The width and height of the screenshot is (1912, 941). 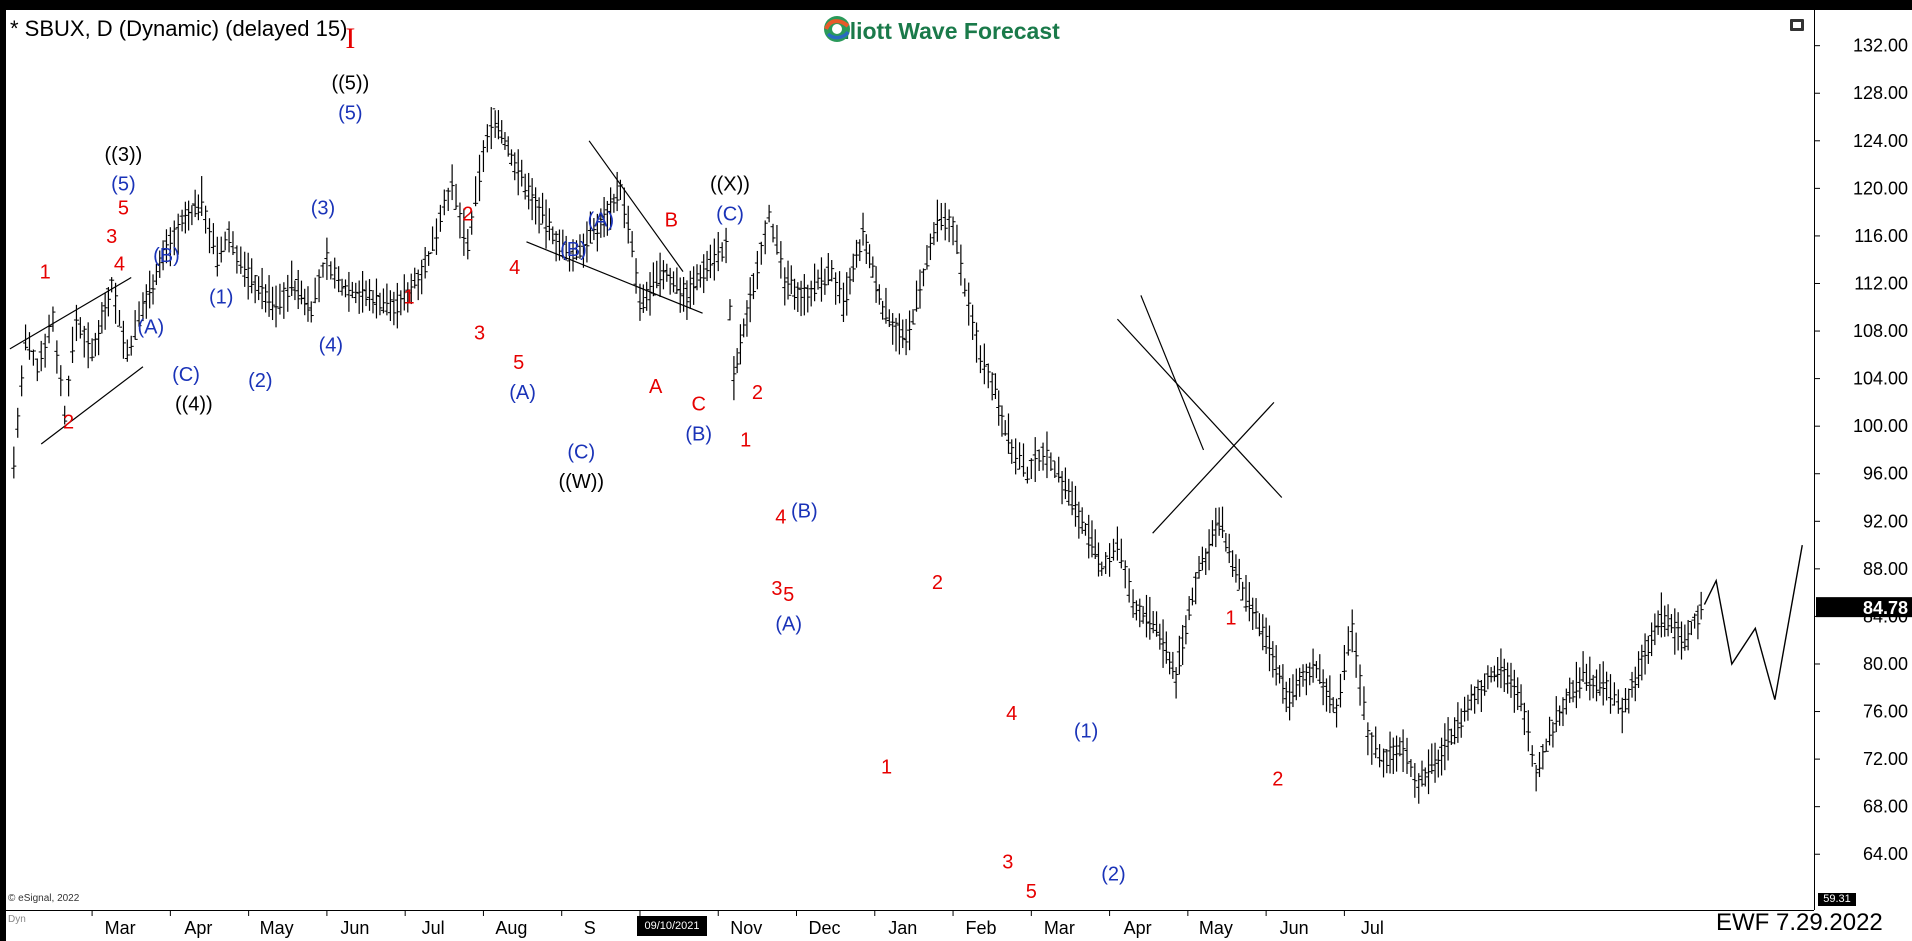 What do you see at coordinates (1881, 283) in the screenshot?
I see `price-tick-label: 112.00` at bounding box center [1881, 283].